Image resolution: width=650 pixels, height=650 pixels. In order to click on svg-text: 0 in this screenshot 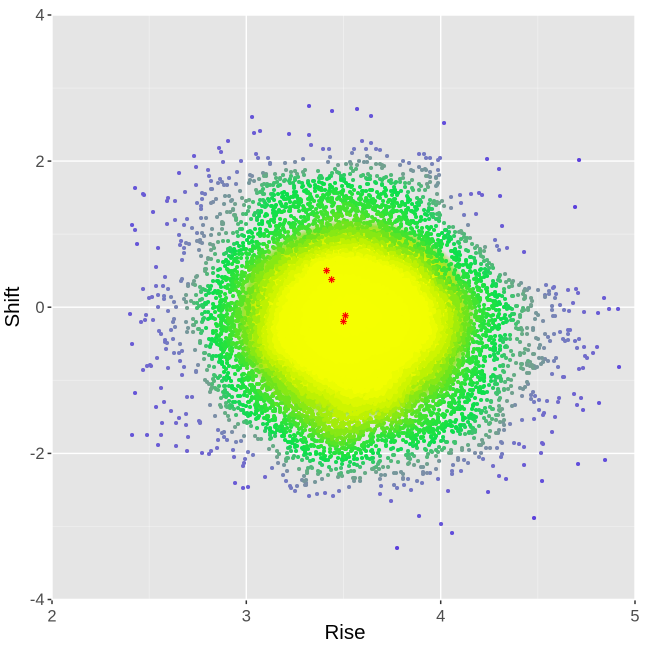, I will do `click(39, 308)`.